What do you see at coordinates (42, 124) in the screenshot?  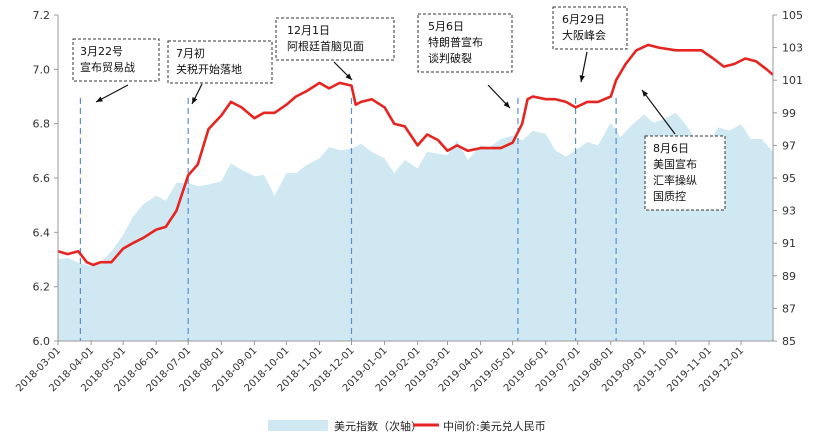 I see `y-left-tick-label: 6.8` at bounding box center [42, 124].